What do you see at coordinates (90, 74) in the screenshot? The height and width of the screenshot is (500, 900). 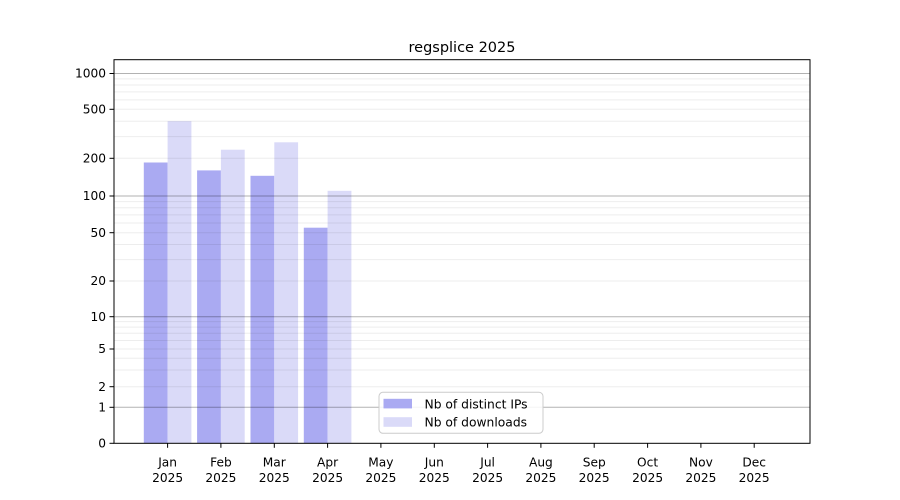 I see `y-tick-label: 1000` at bounding box center [90, 74].